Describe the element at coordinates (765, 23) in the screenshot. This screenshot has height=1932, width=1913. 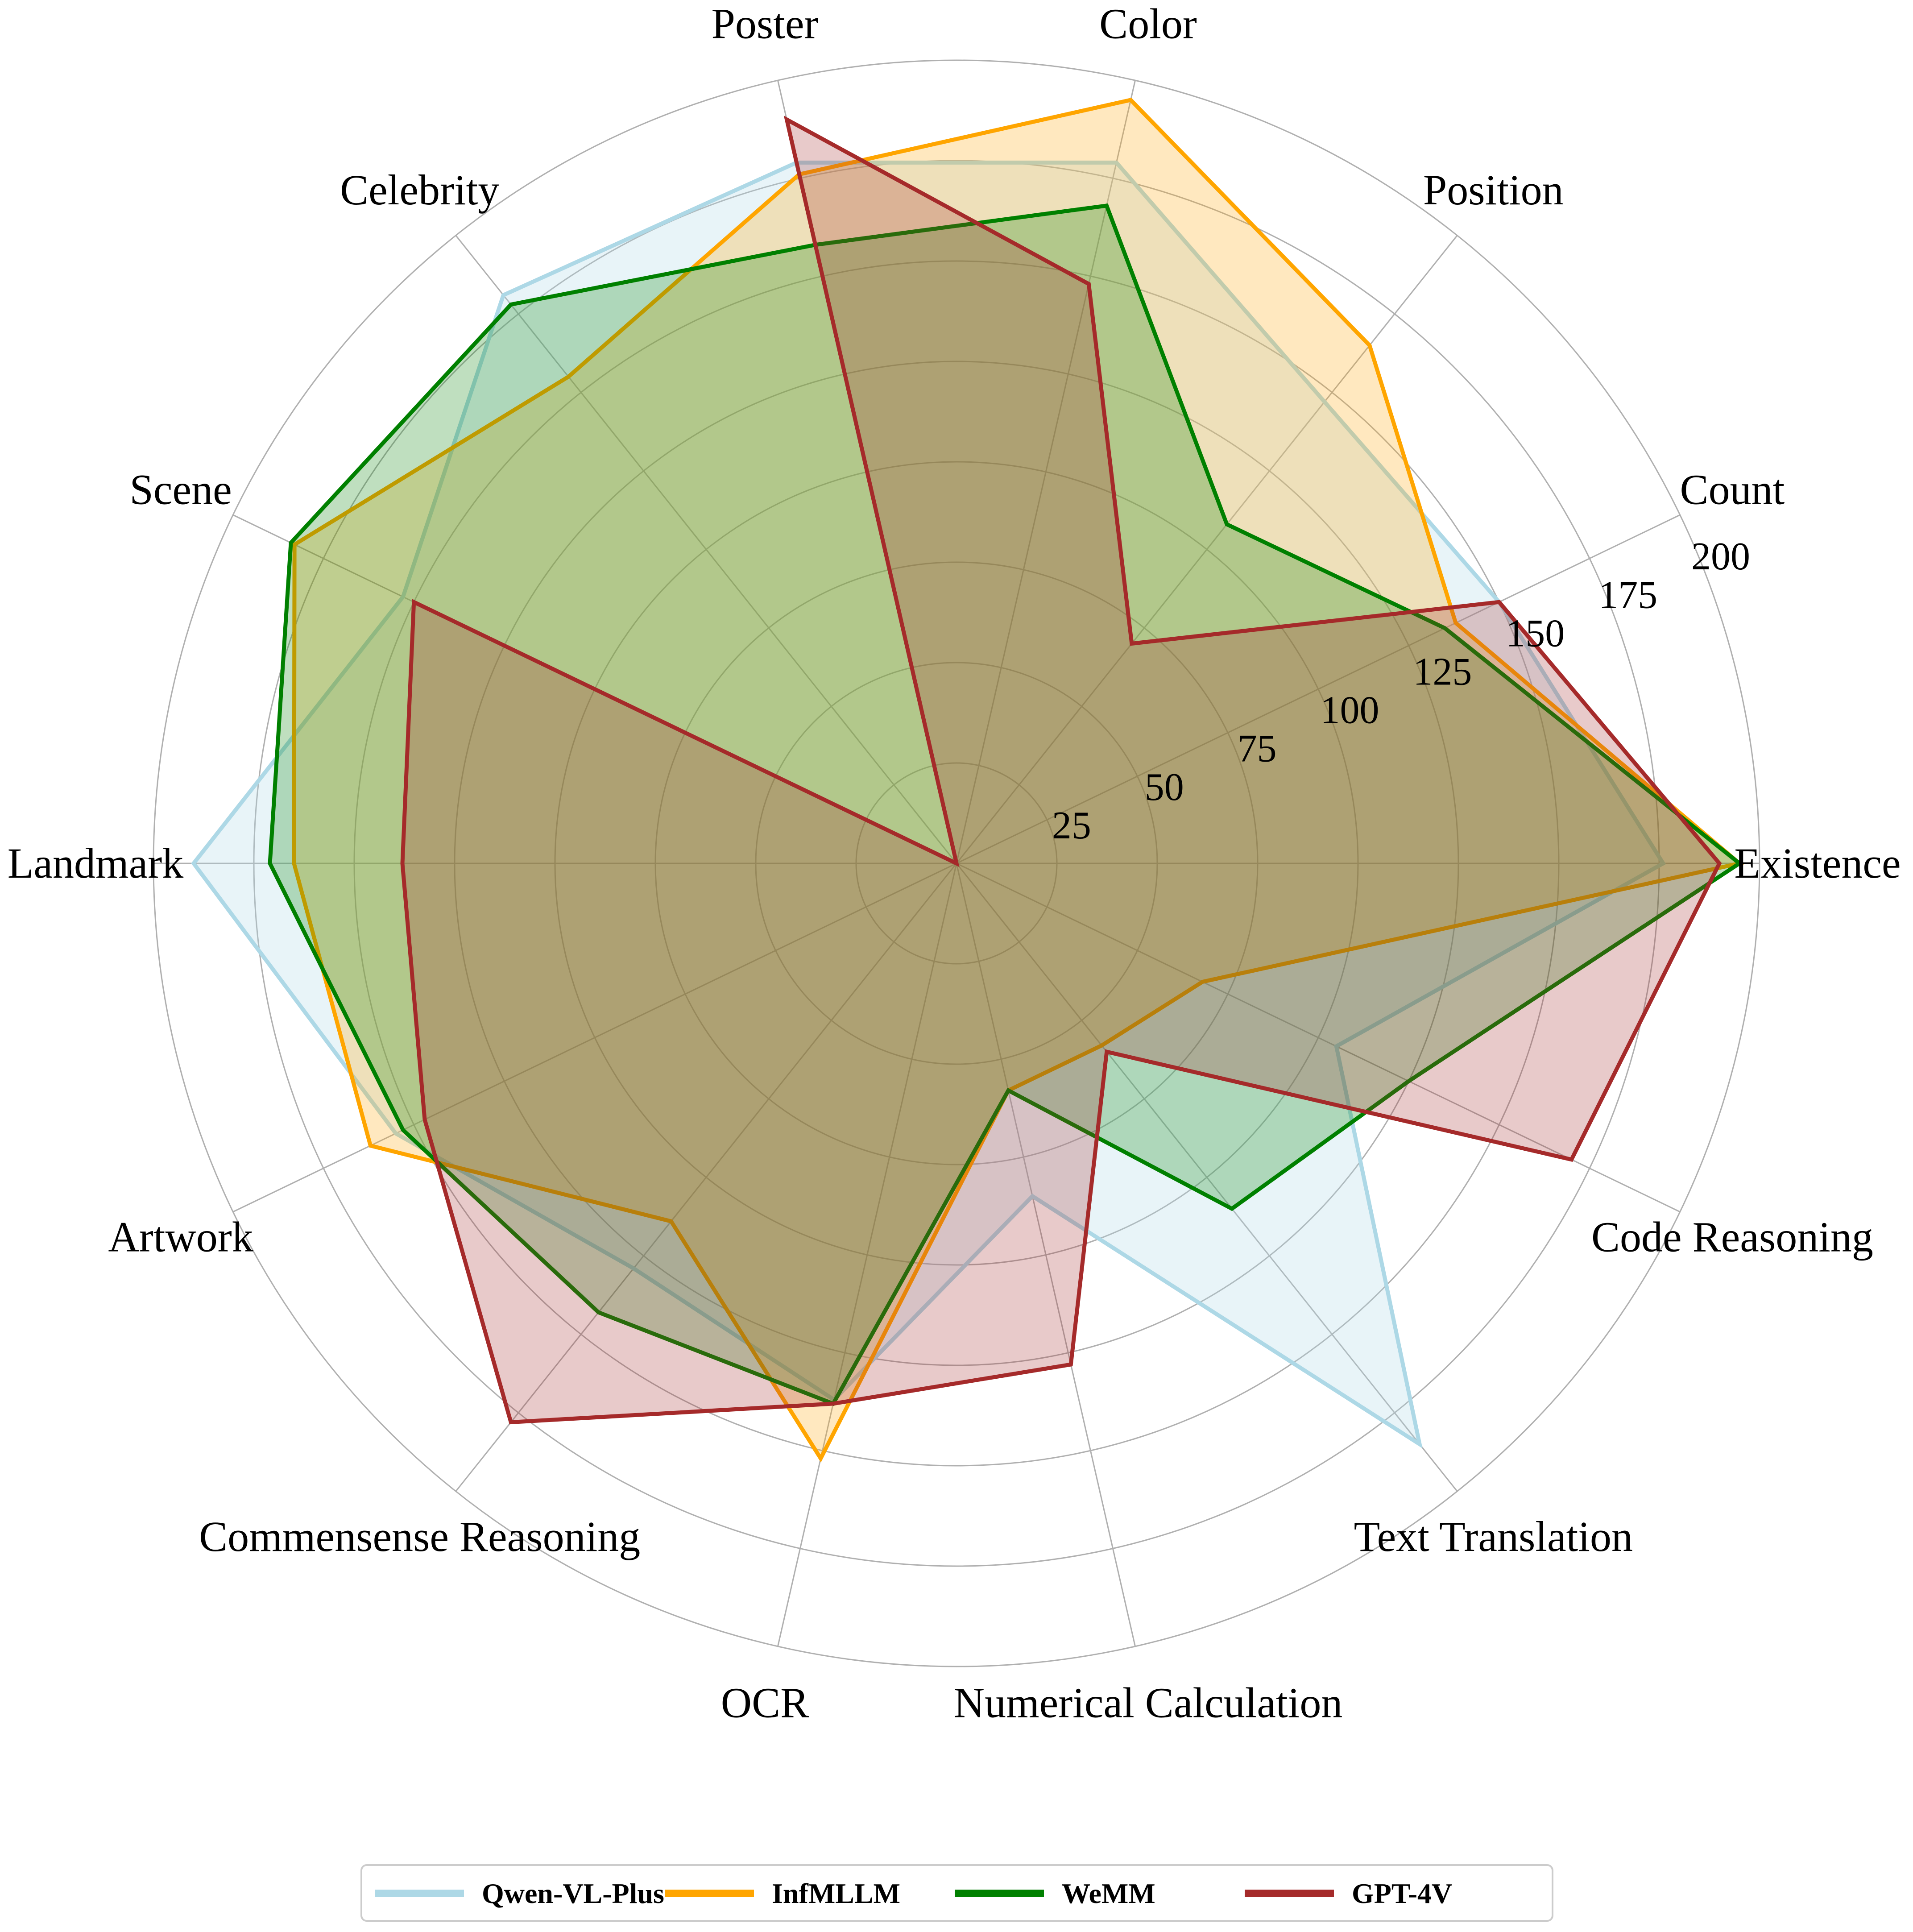
I see `category-label-4: Poster` at that location.